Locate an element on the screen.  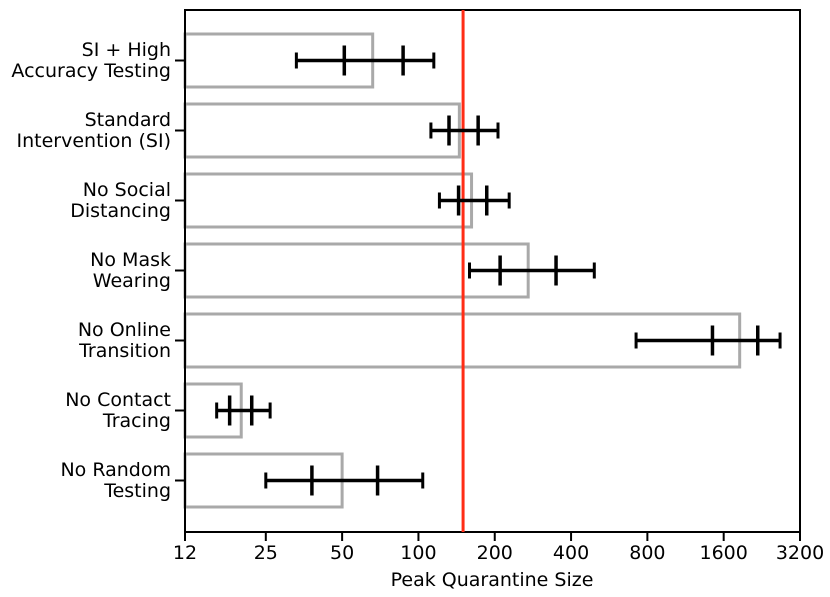
x-tick-label-12: 12 is located at coordinates (185, 553).